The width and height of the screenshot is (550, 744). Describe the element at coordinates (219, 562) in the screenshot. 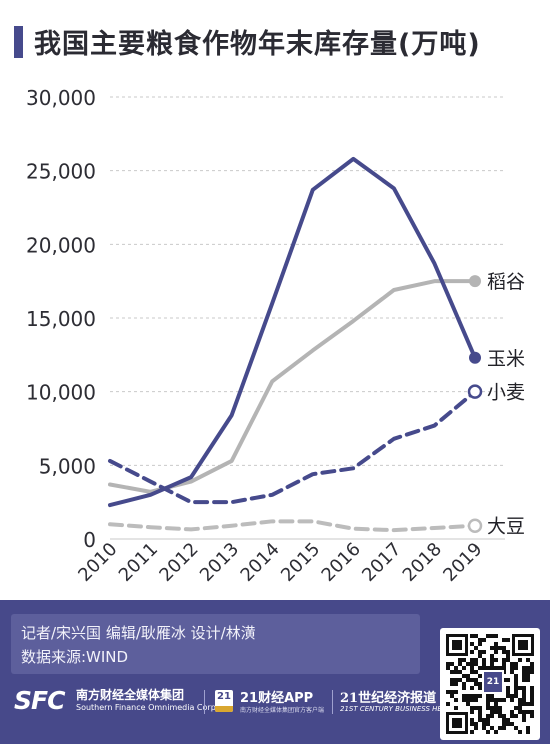

I see `x-tick-label: 2013` at that location.